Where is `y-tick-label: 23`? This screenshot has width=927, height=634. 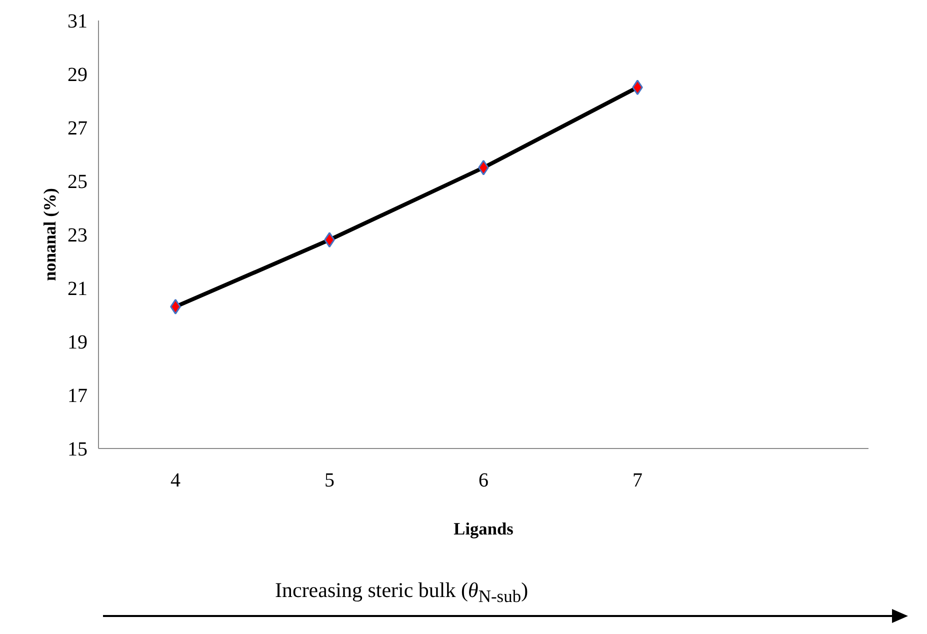 y-tick-label: 23 is located at coordinates (78, 235).